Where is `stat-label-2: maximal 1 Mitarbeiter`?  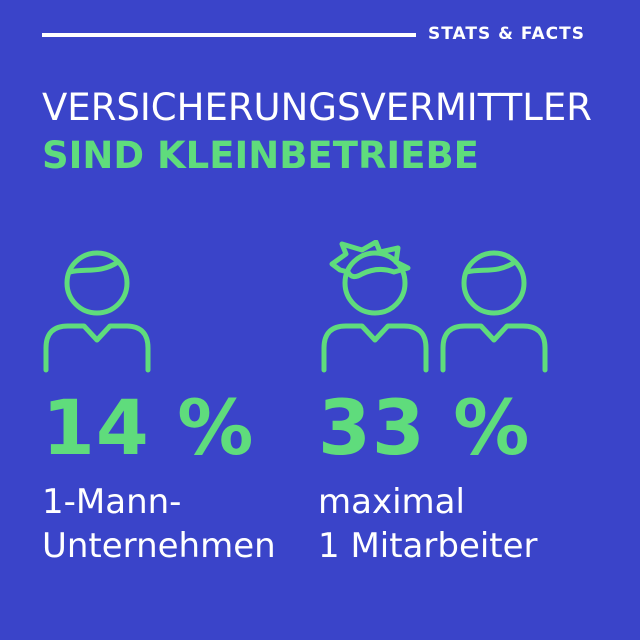 stat-label-2: maximal 1 Mitarbeiter is located at coordinates (428, 524).